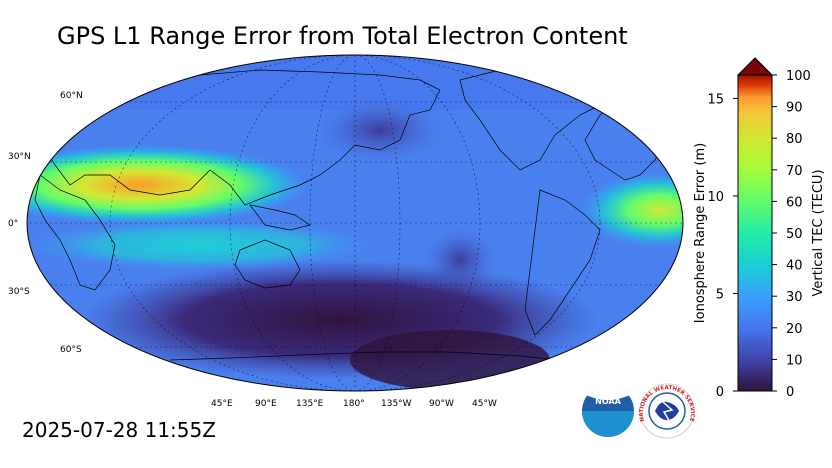 The image size is (832, 468). Describe the element at coordinates (755, 66) in the screenshot. I see `colorbar-extend-arrow` at that location.